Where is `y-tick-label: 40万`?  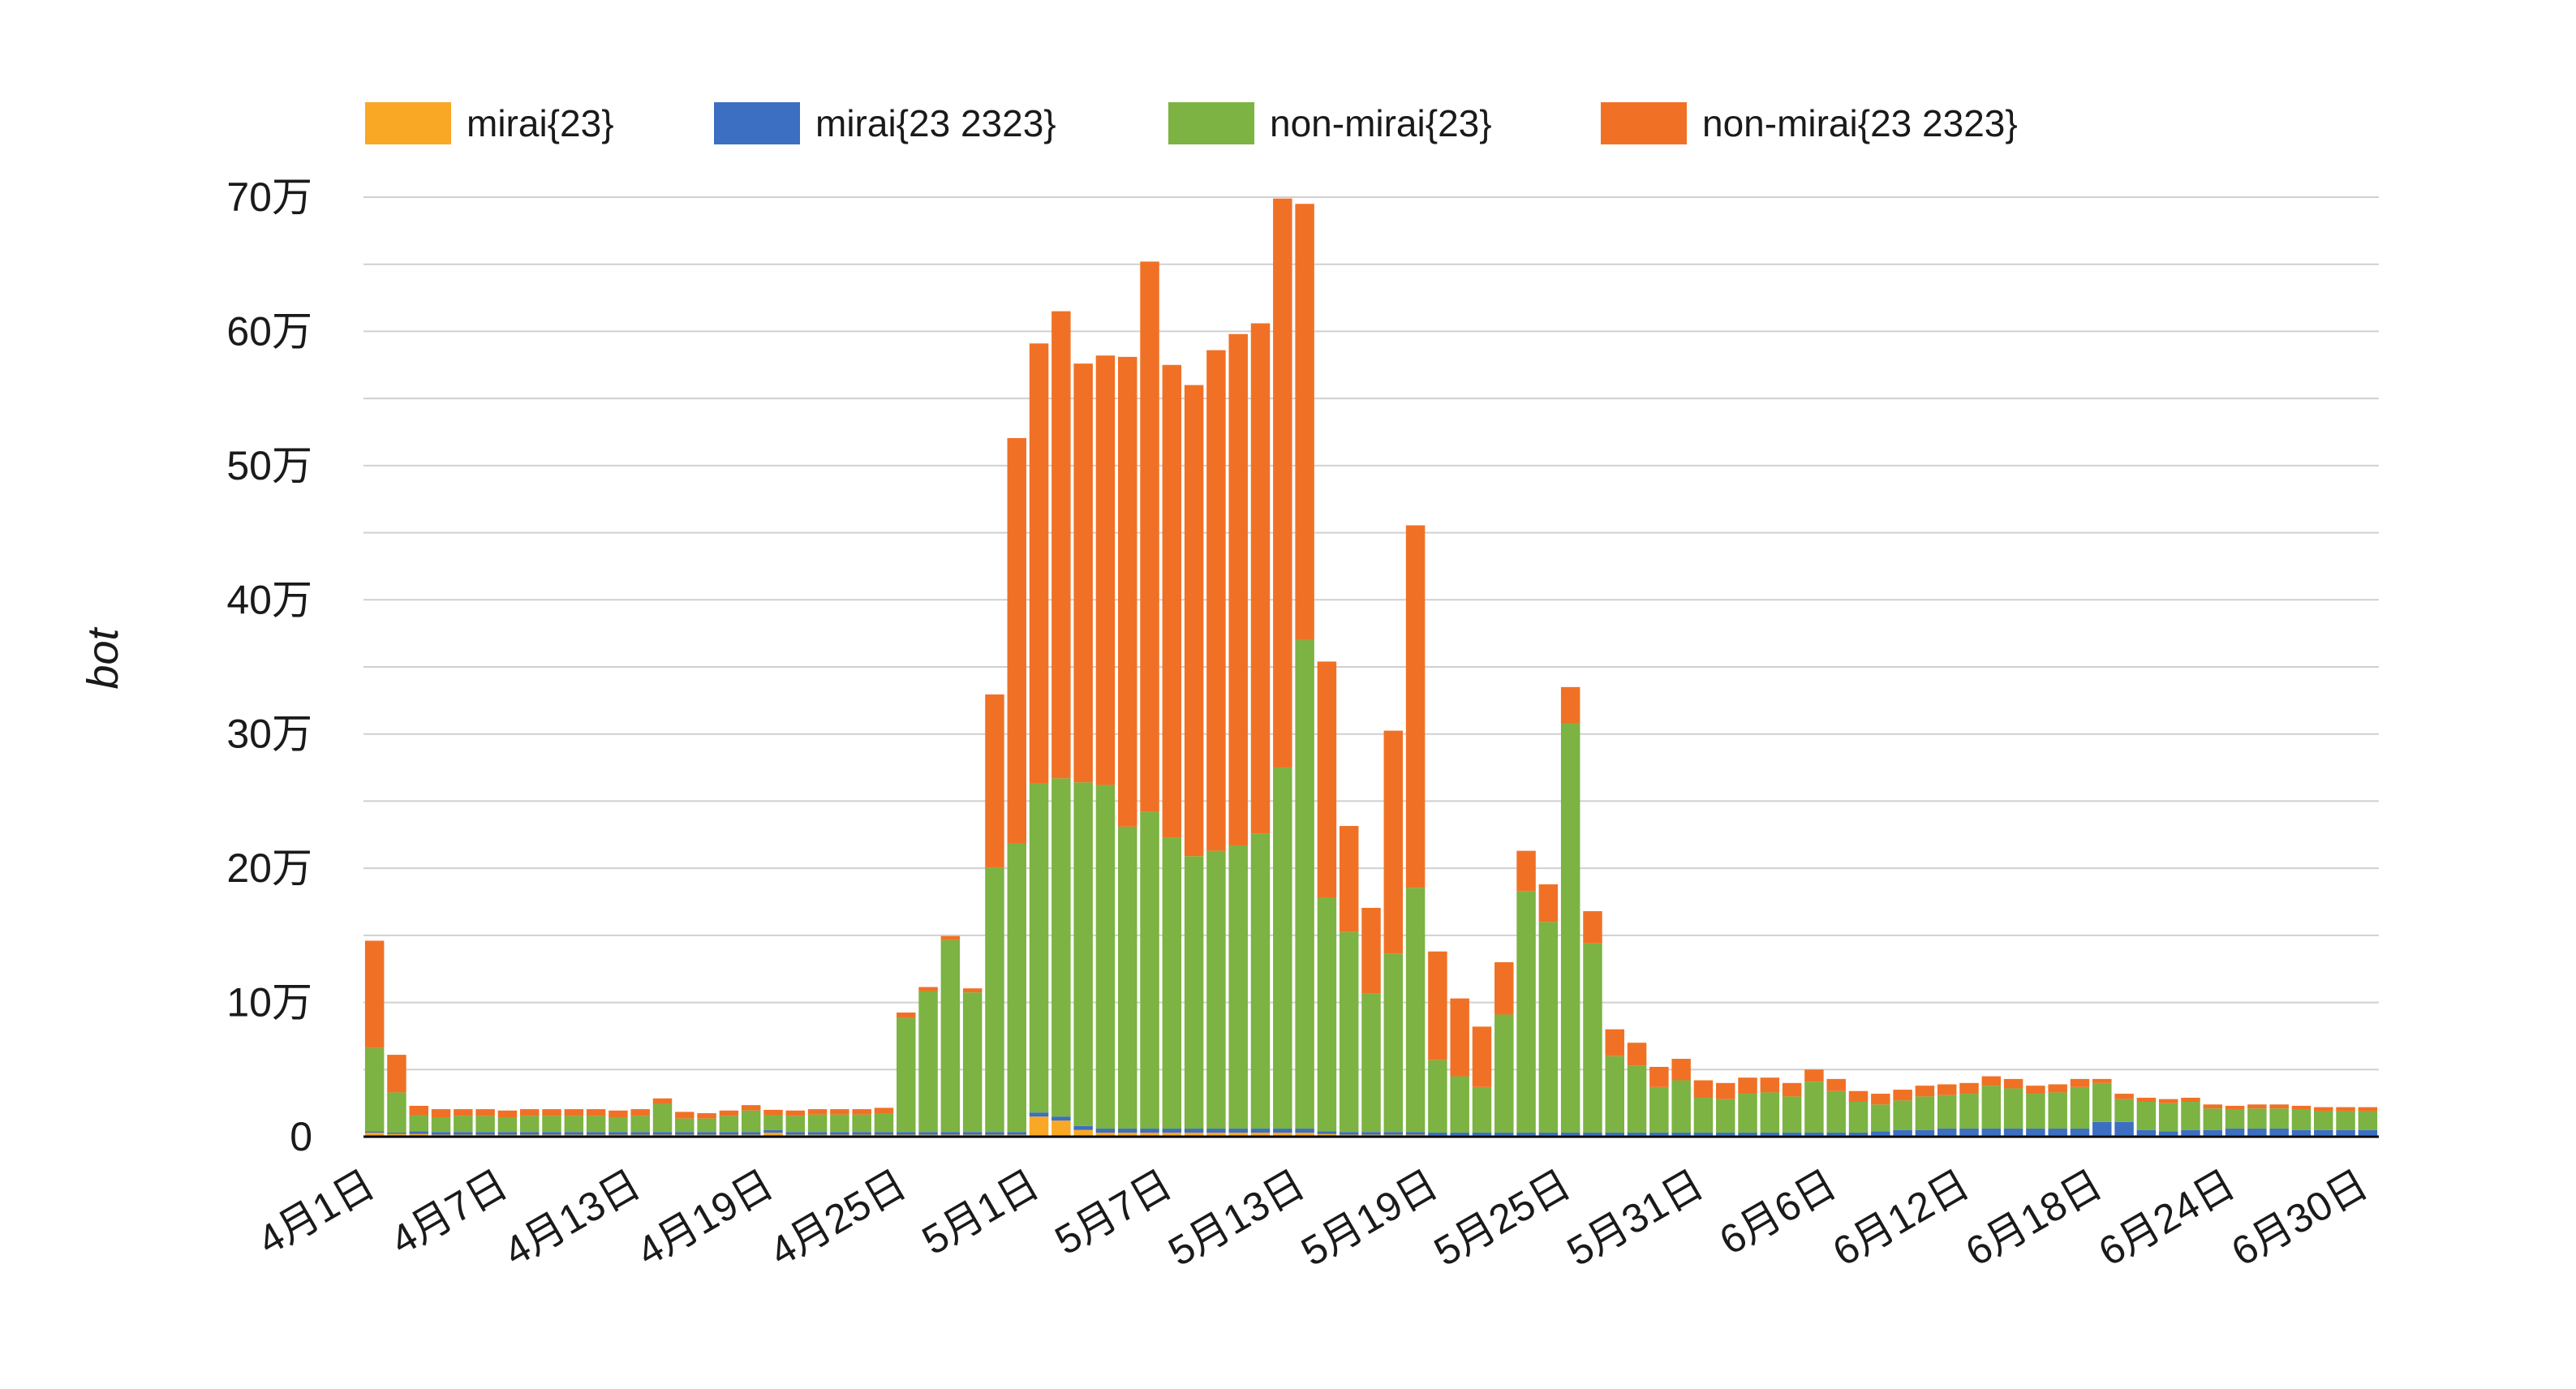
y-tick-label: 40万 is located at coordinates (269, 599).